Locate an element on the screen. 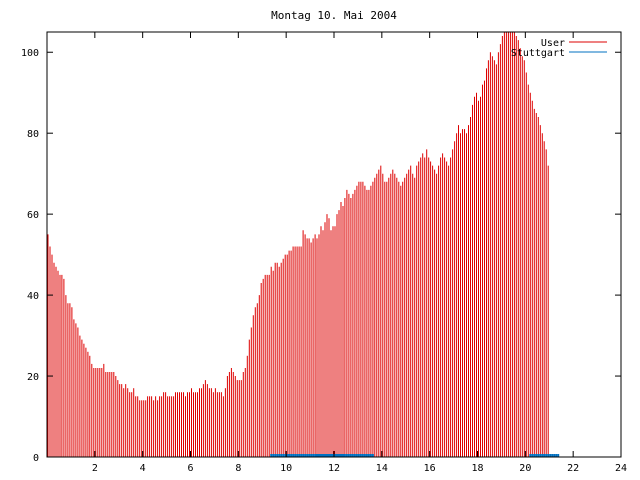 This screenshot has height=480, width=640. x-tick-label: 10 is located at coordinates (286, 468).